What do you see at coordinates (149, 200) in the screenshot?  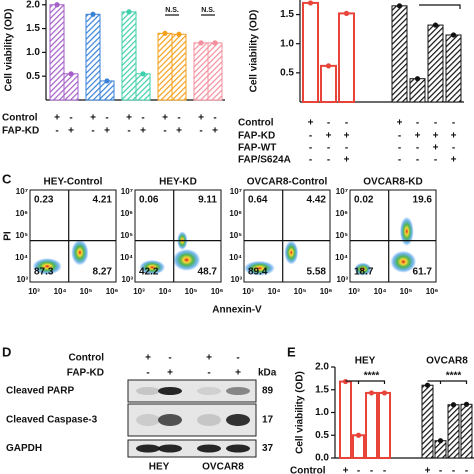 I see `quadrant-value: 0.06` at bounding box center [149, 200].